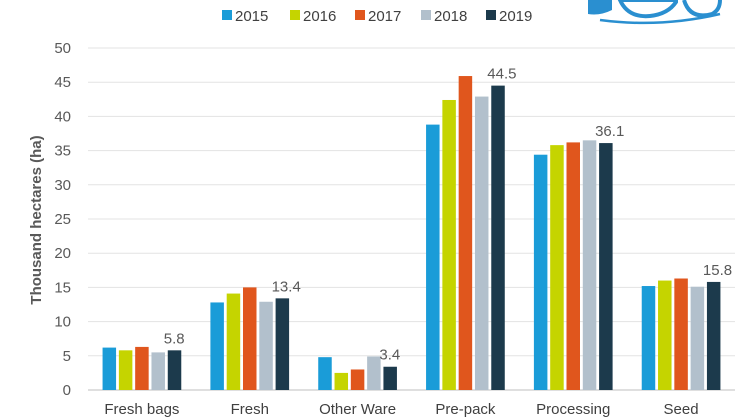  Describe the element at coordinates (573, 409) in the screenshot. I see `x-tick-label: Processing` at that location.